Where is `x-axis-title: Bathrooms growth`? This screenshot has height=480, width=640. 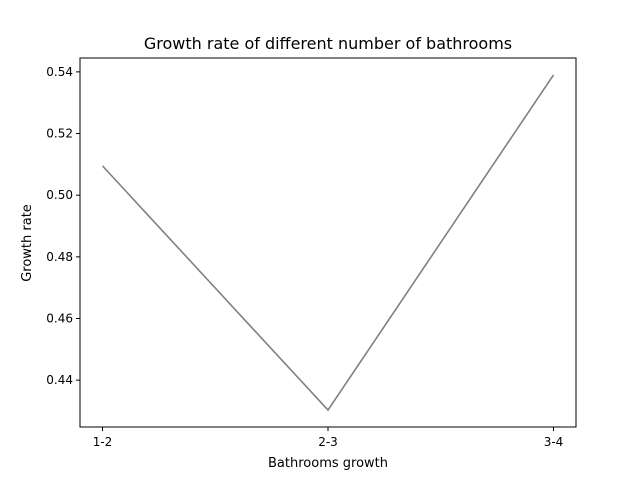 x-axis-title: Bathrooms growth is located at coordinates (328, 463).